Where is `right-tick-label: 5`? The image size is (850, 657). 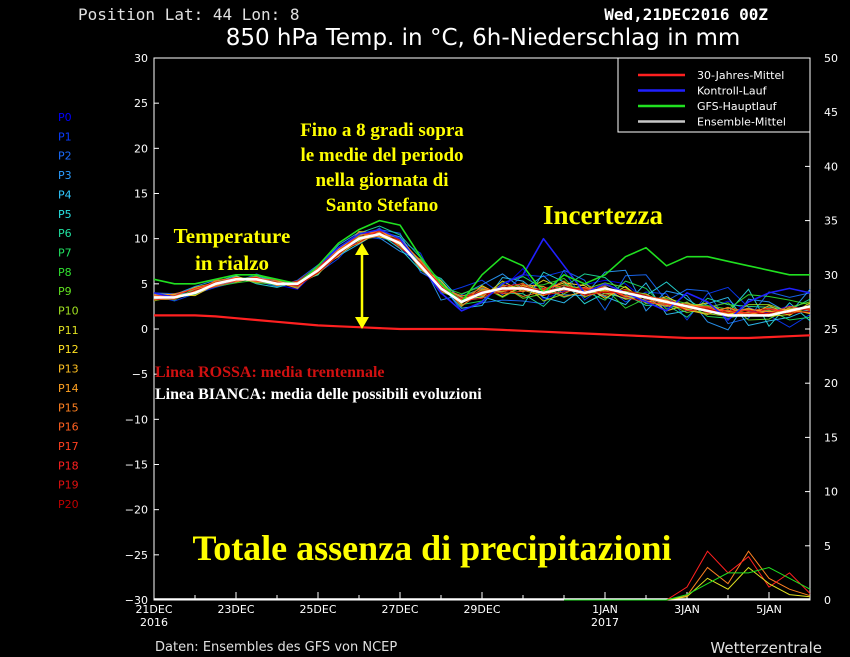 right-tick-label: 5 is located at coordinates (827, 546).